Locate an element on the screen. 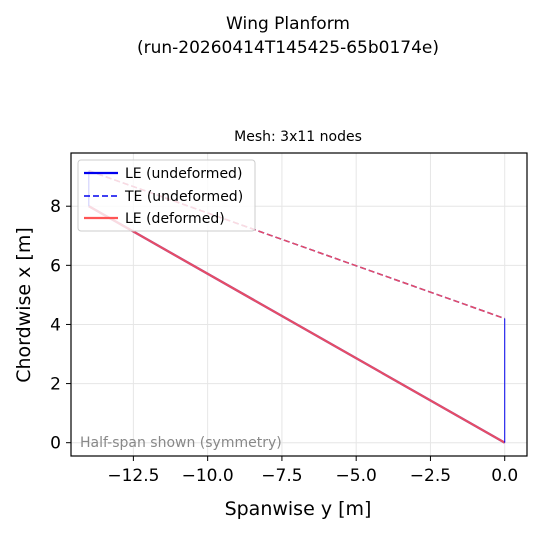  x-axis-label: Spanwise y [m] is located at coordinates (298, 509).